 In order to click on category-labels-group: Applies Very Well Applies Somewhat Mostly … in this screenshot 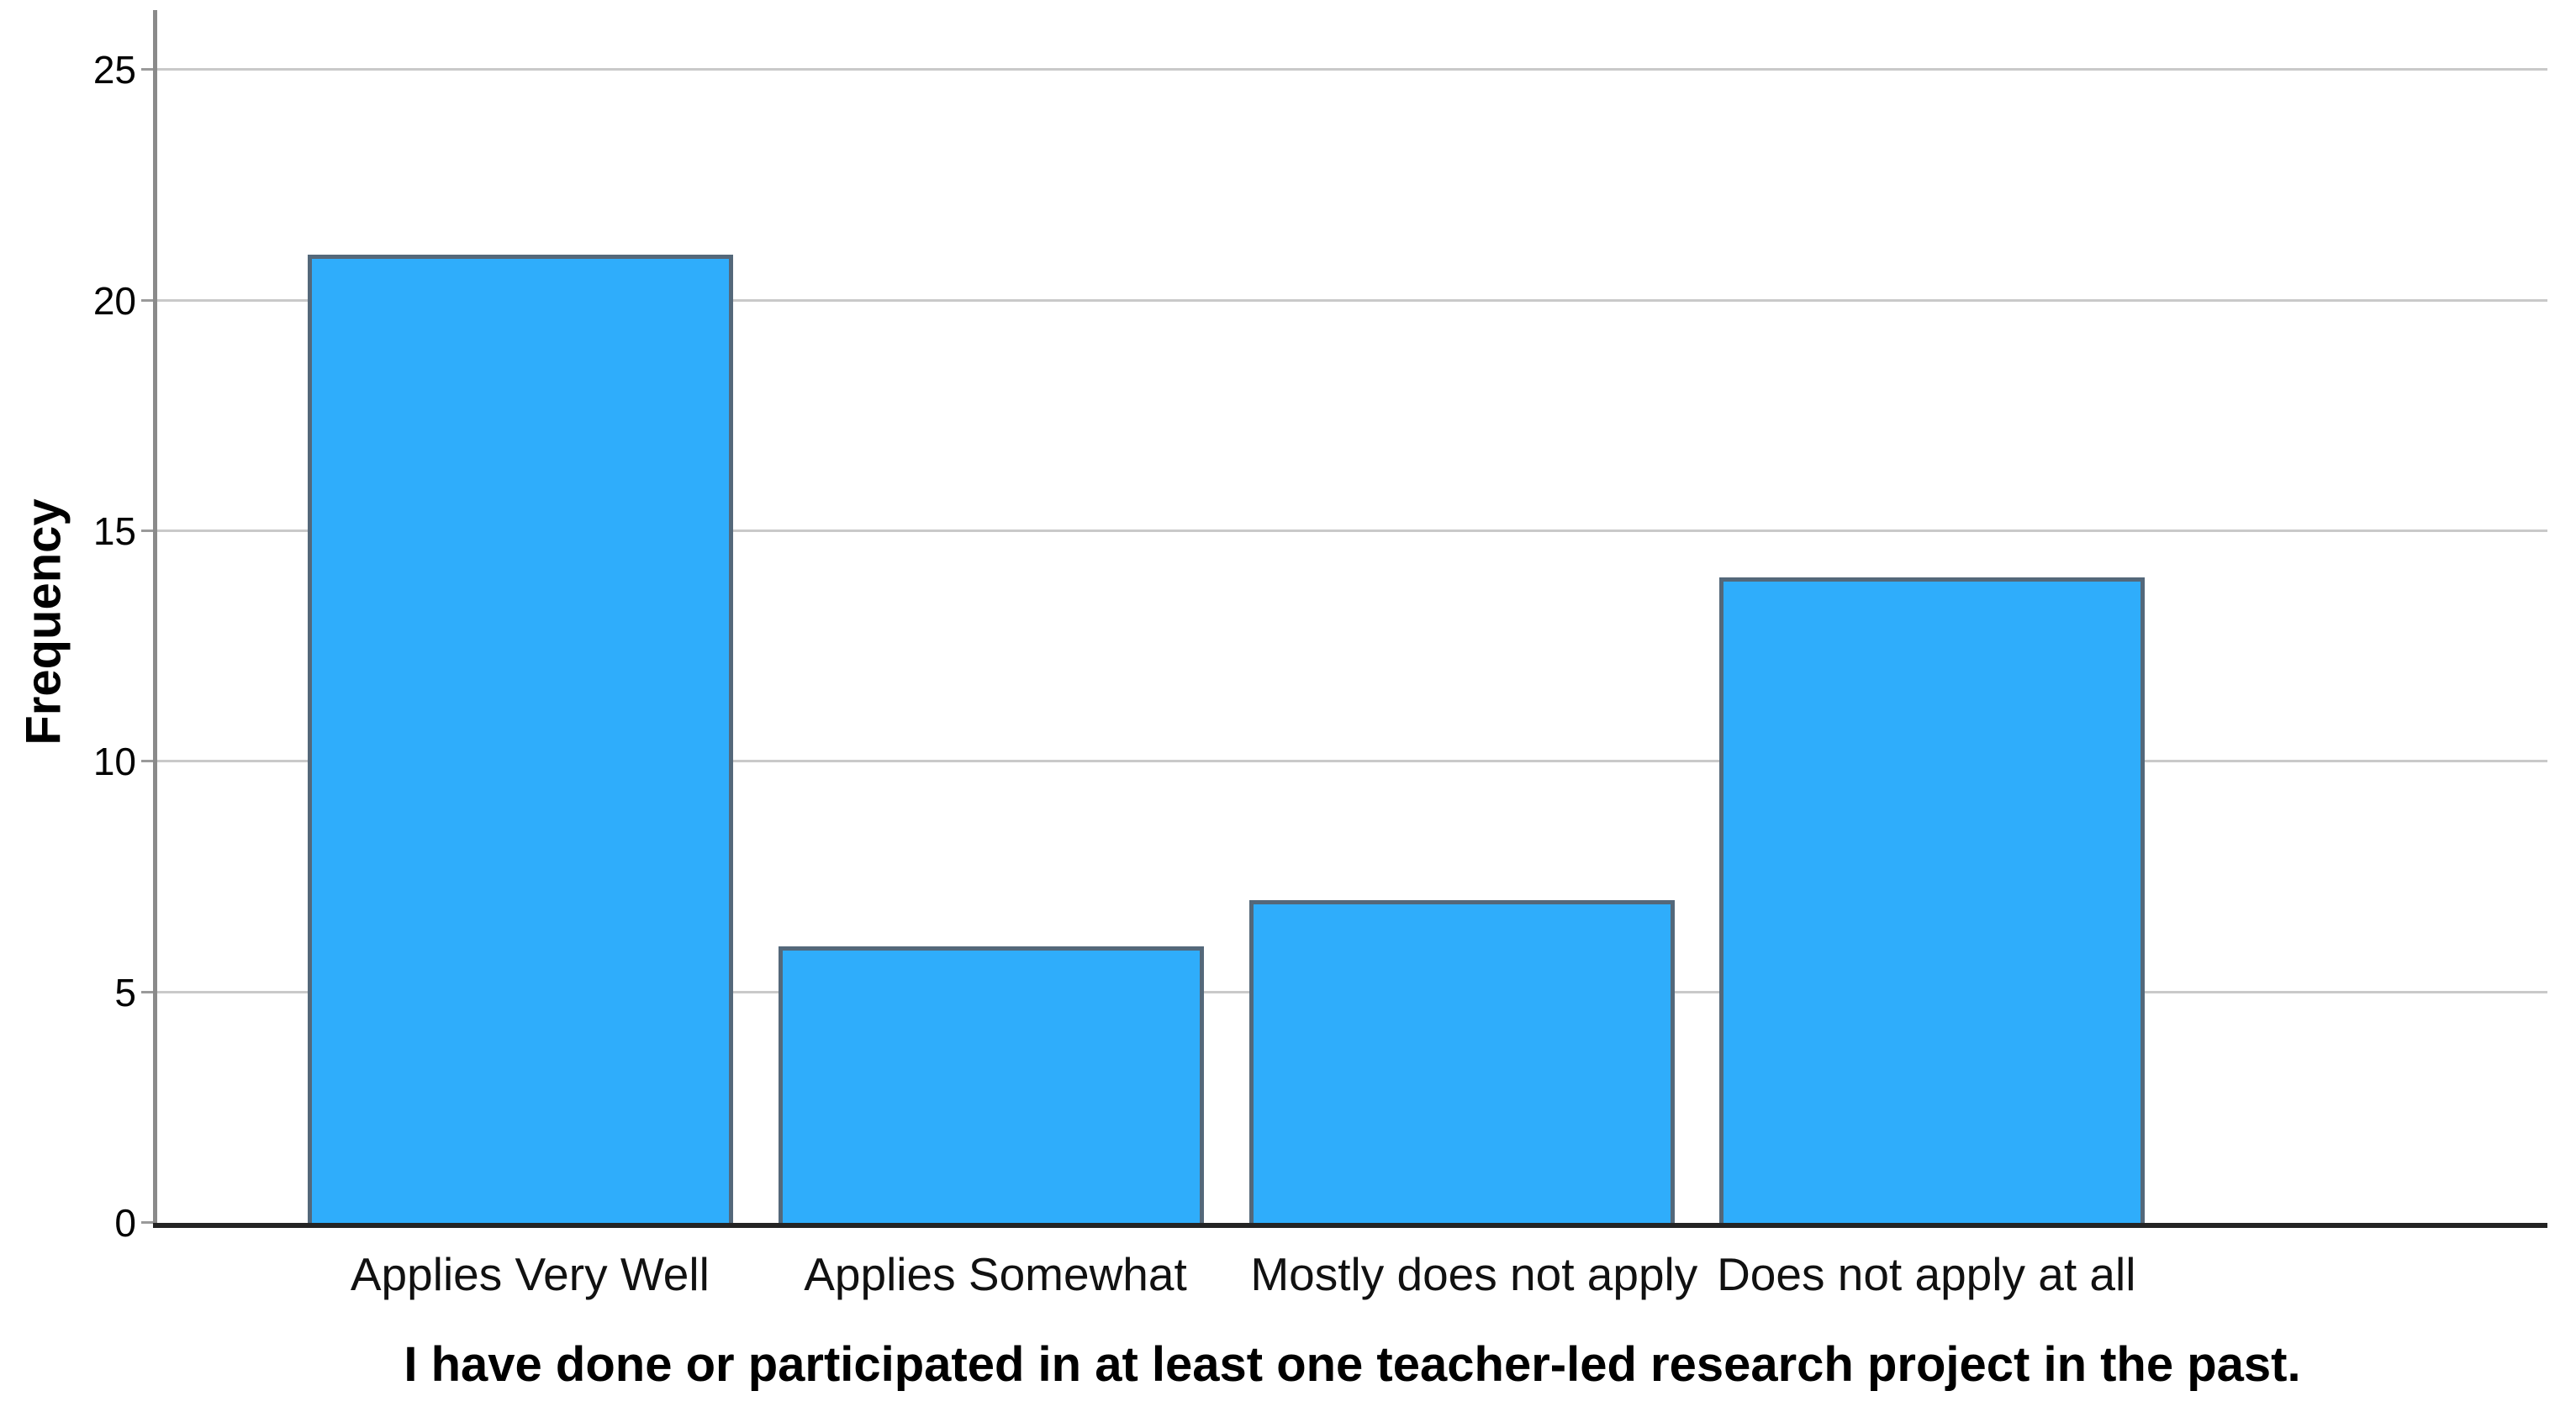, I will do `click(1352, 1274)`.